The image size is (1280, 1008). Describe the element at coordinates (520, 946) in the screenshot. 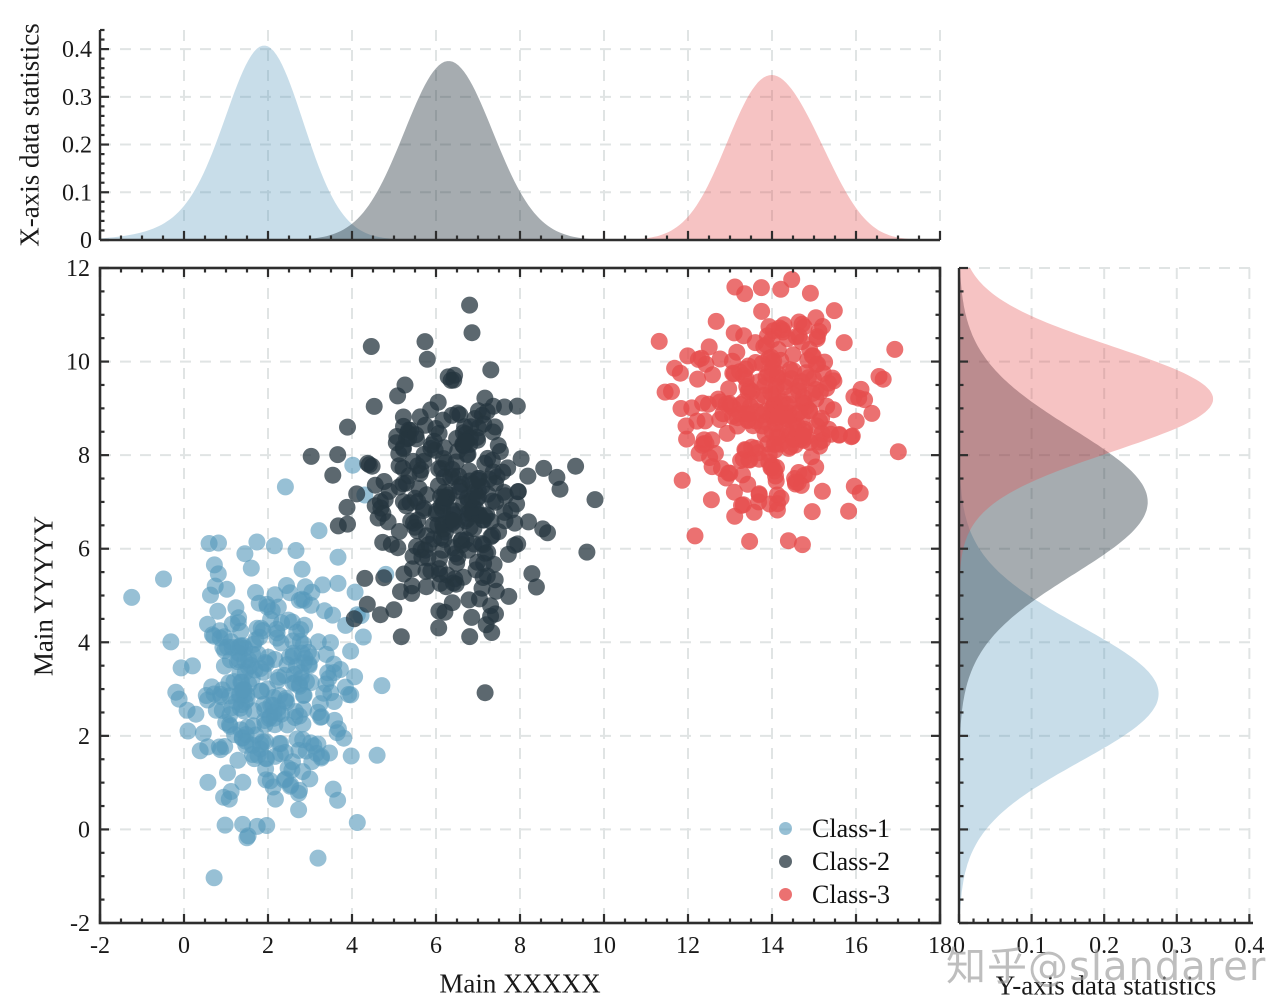

I see `main-x-tick-label: 8` at that location.